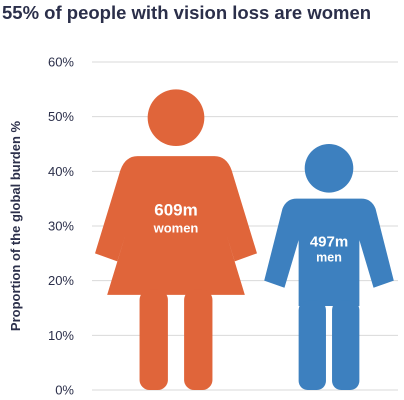 Image resolution: width=404 pixels, height=400 pixels. Describe the element at coordinates (61, 62) in the screenshot. I see `y-tick-label: 60%` at that location.